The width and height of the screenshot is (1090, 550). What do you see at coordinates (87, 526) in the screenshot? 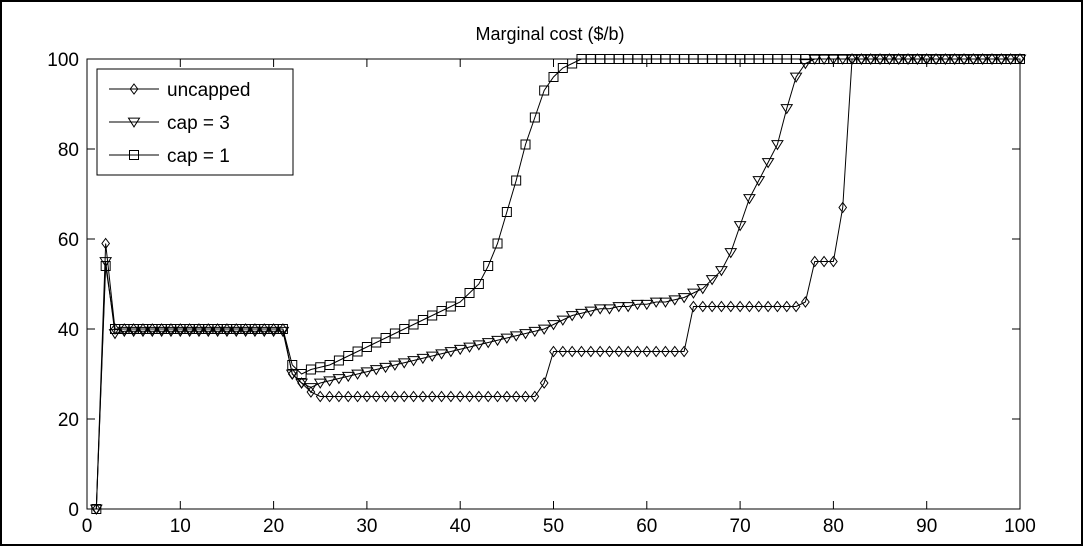
I see `x-tick-label: 0` at bounding box center [87, 526].